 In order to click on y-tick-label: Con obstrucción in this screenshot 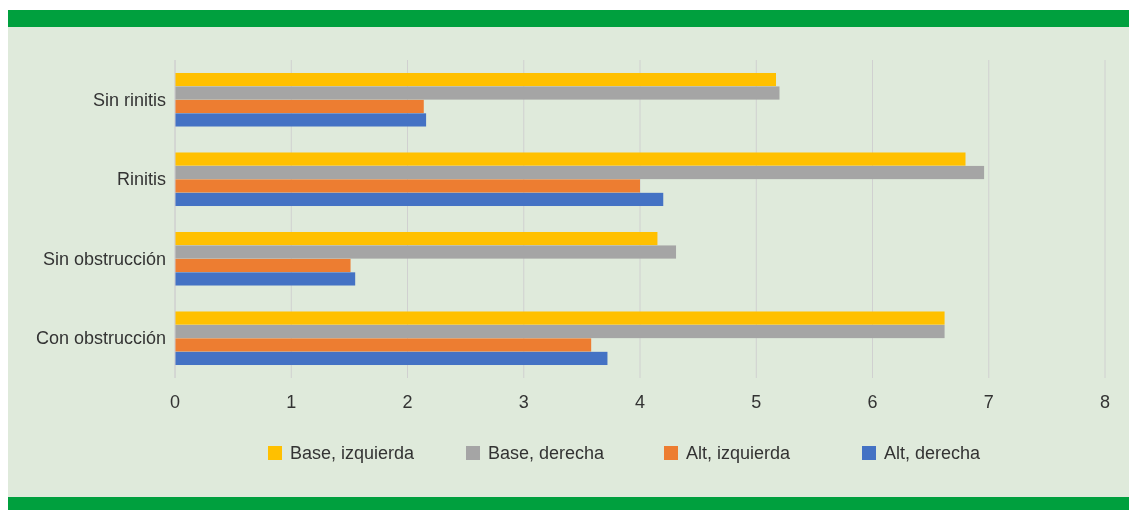, I will do `click(100, 338)`.